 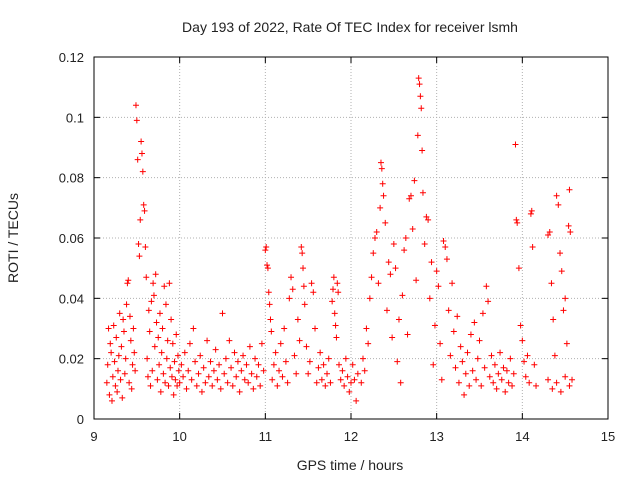 What do you see at coordinates (350, 465) in the screenshot?
I see `x-axis-label: GPS time / hours` at bounding box center [350, 465].